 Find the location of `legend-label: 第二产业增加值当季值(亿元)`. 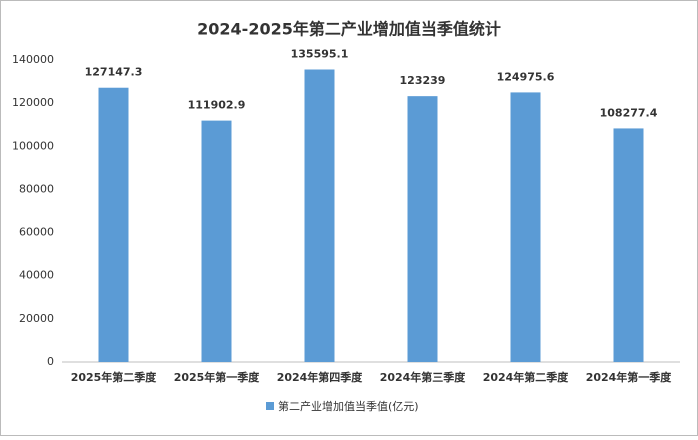

legend-label: 第二产业增加值当季值(亿元) is located at coordinates (348, 406).